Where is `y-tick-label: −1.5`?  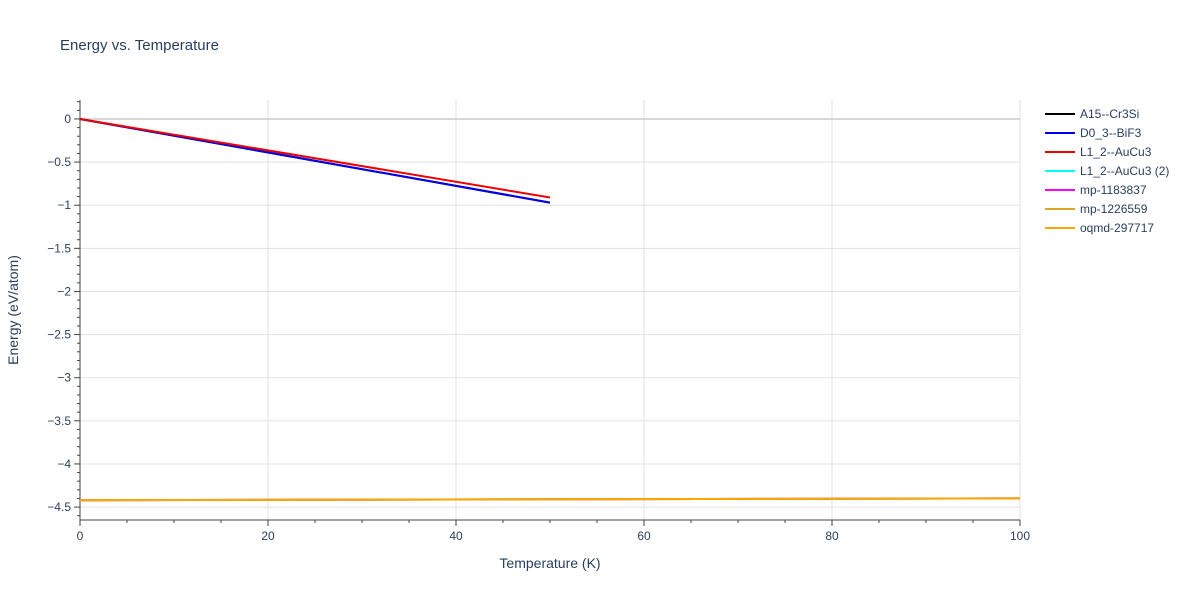 y-tick-label: −1.5 is located at coordinates (59, 248).